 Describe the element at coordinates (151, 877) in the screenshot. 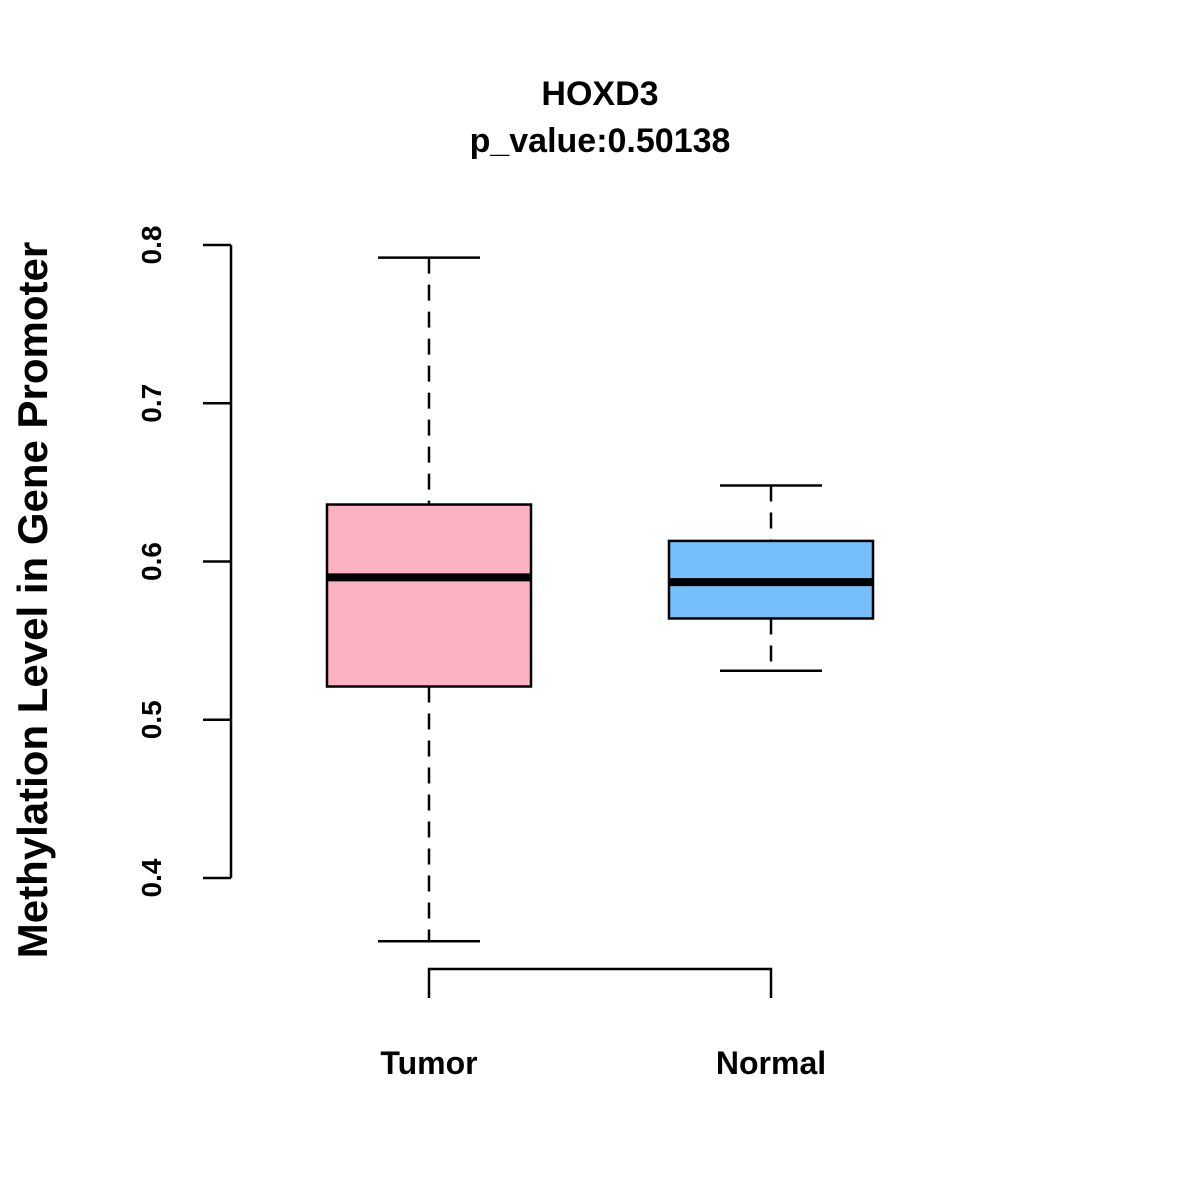

I see `y-tick-label: 0.4` at that location.